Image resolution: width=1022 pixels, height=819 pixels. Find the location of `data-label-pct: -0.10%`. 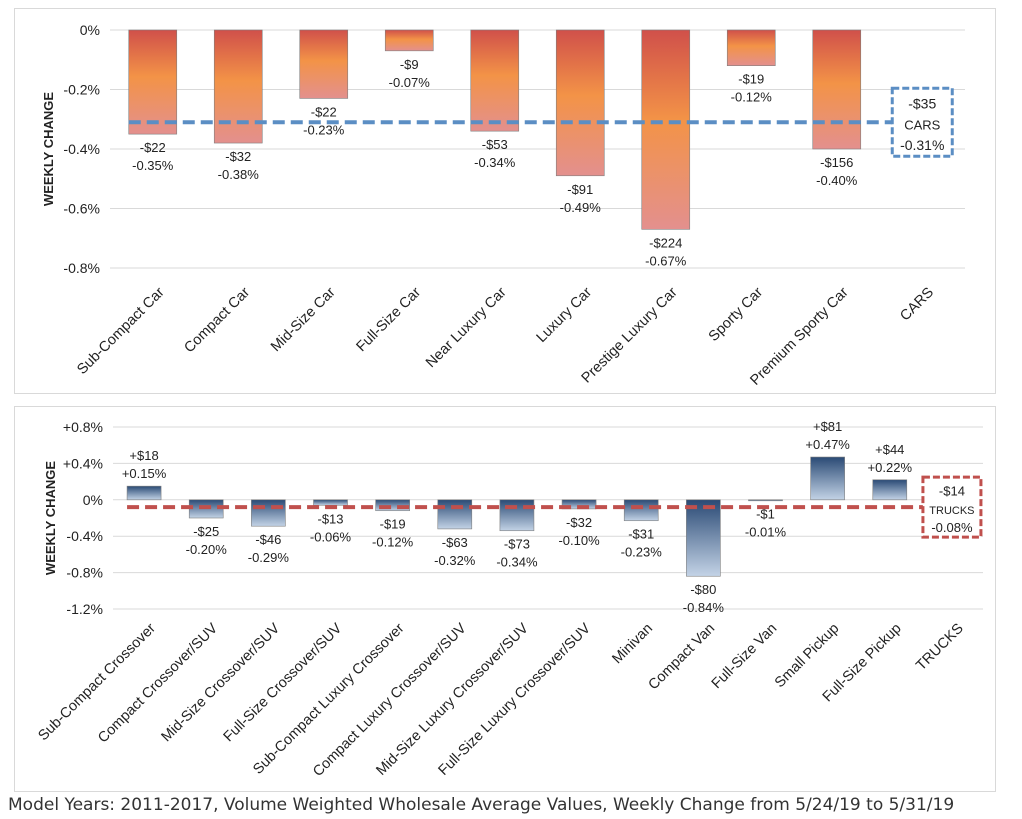

data-label-pct: -0.10% is located at coordinates (579, 540).